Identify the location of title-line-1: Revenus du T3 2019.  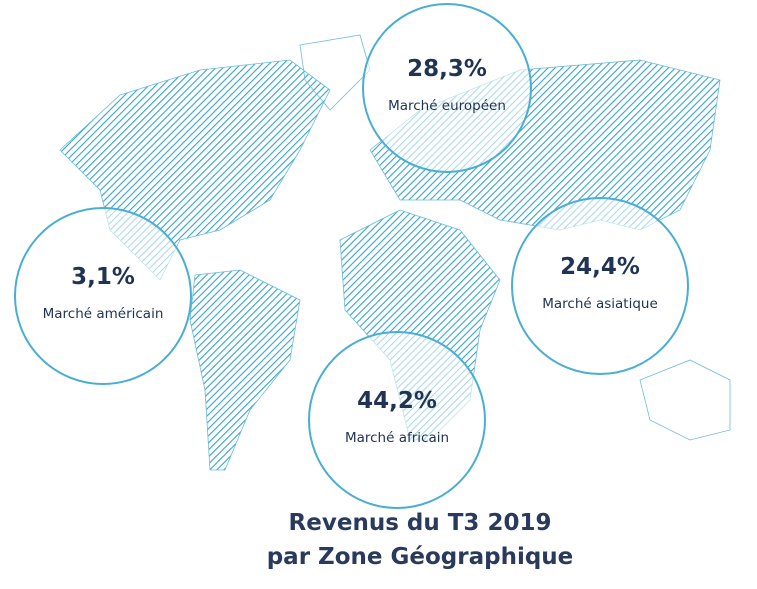
(420, 523).